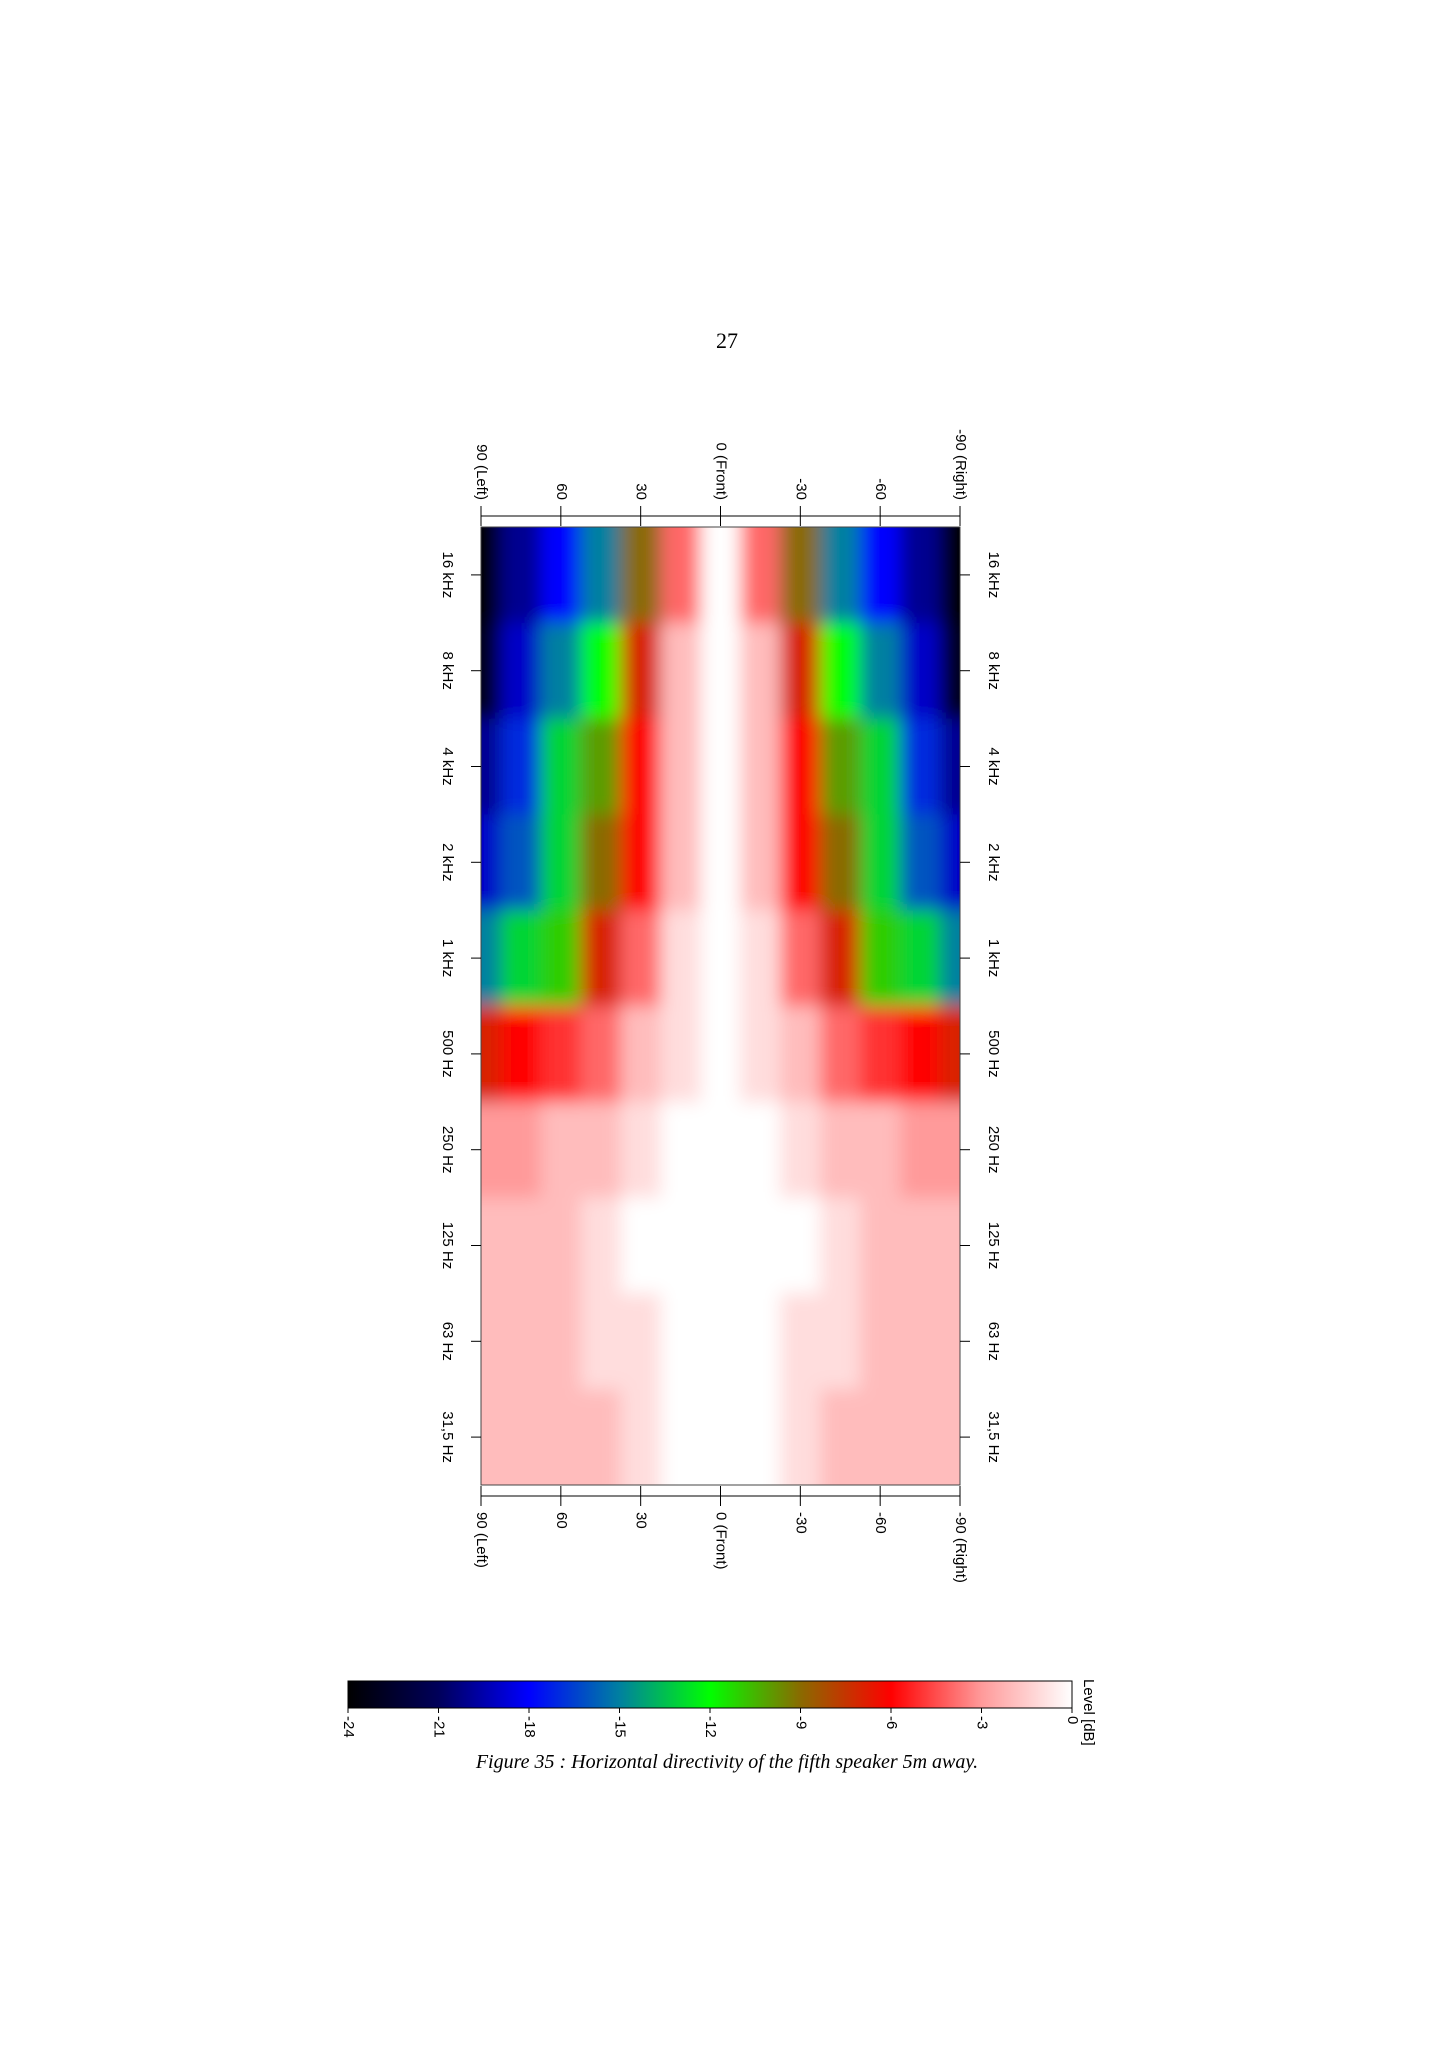 The height and width of the screenshot is (2048, 1447). Describe the element at coordinates (982, 1722) in the screenshot. I see `colorbar-tick-label: -3` at that location.